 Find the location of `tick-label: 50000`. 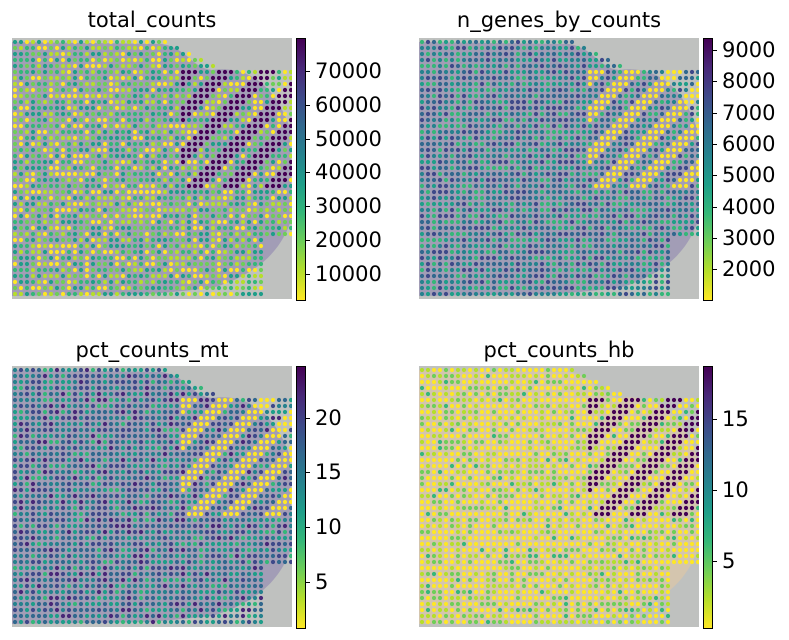

tick-label: 50000 is located at coordinates (348, 138).